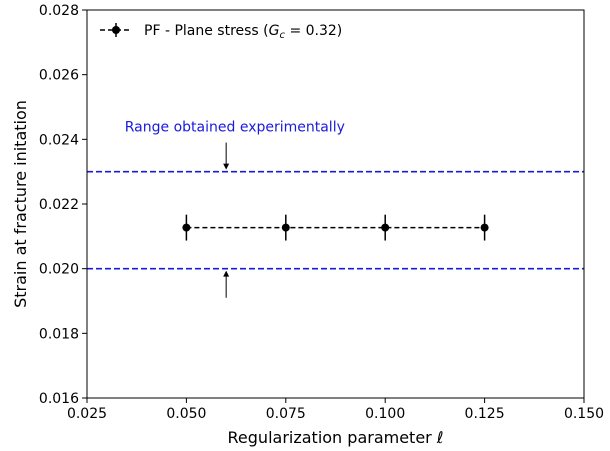 This screenshot has height=451, width=610. Describe the element at coordinates (59, 11) in the screenshot. I see `y-tick-label: 0.028` at that location.